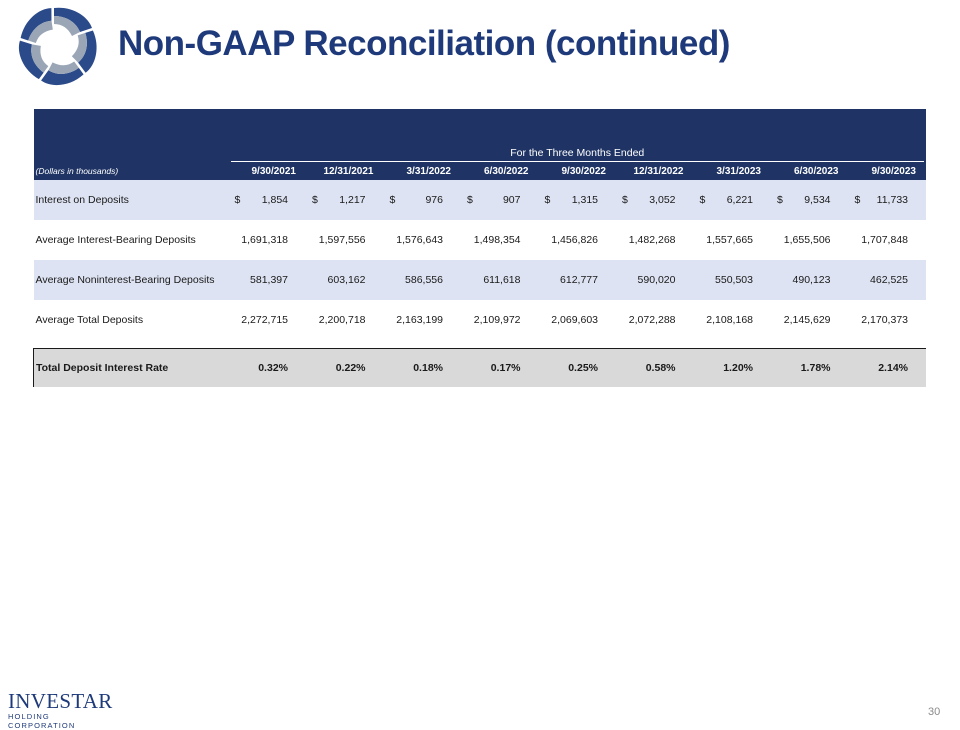  Describe the element at coordinates (422, 200) in the screenshot. I see `table-cell: $976` at that location.